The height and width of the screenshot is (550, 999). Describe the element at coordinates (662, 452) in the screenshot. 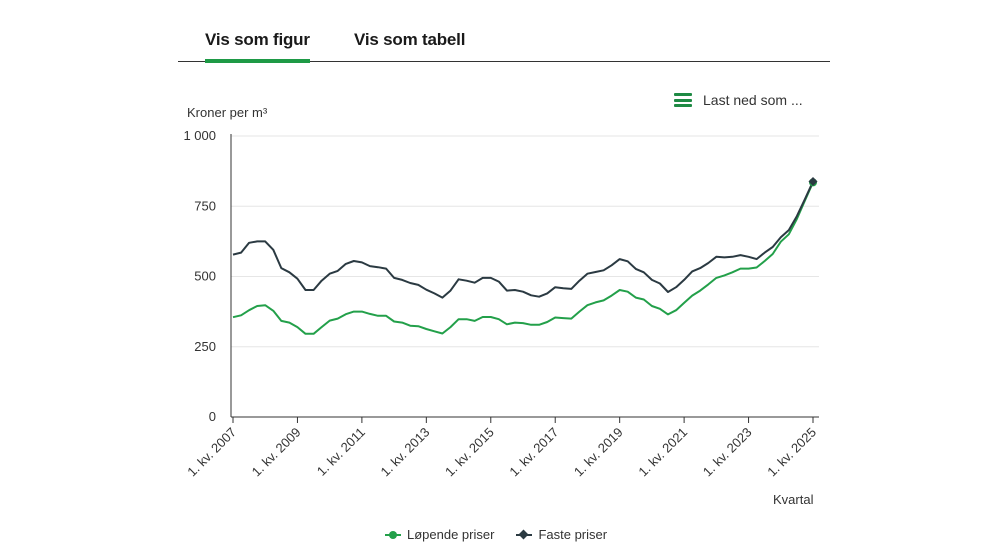

I see `x-tick-label: 1. kv. 2021` at that location.